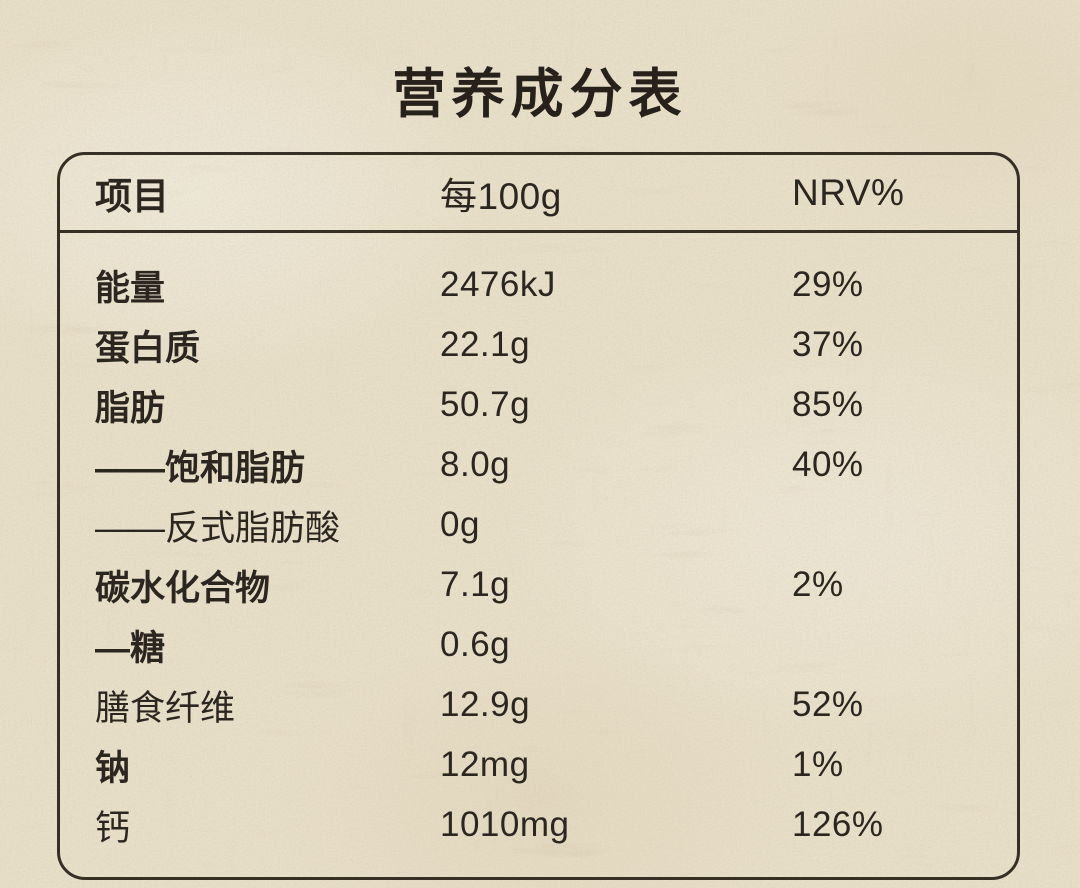 The image size is (1080, 888). I want to click on table-row-carbohydrate: 碳水化合物 7.1g 2%, so click(538, 585).